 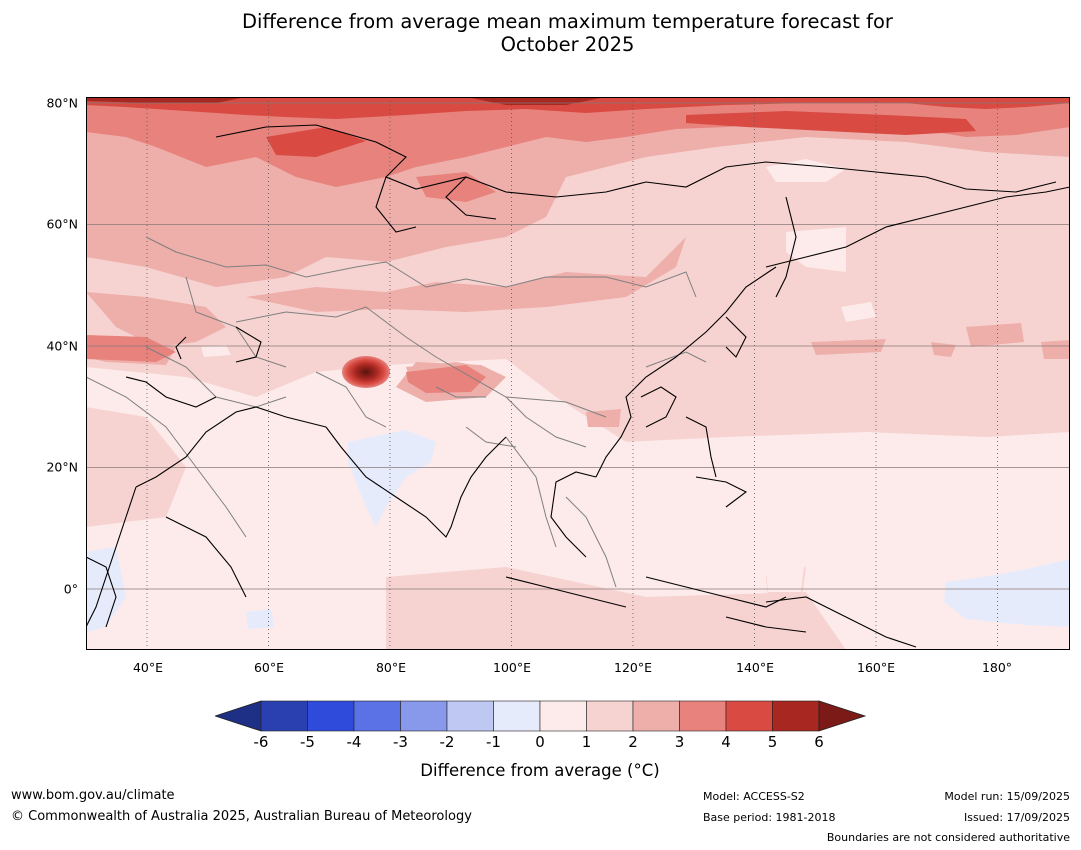 What do you see at coordinates (842, 716) in the screenshot?
I see `colorbar-extend-high` at bounding box center [842, 716].